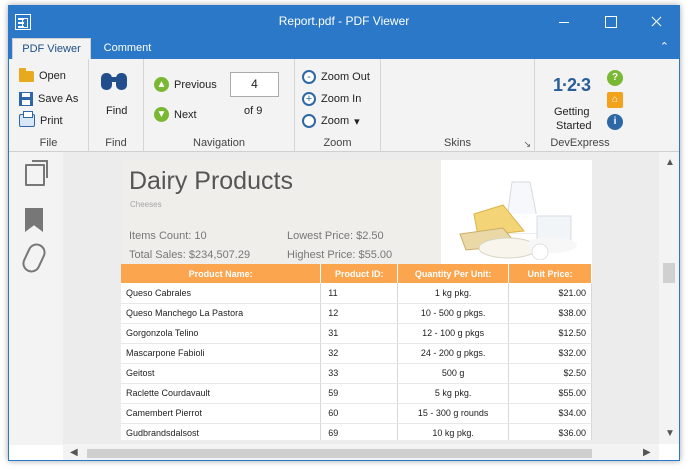 This screenshot has height=471, width=691. Describe the element at coordinates (359, 333) in the screenshot. I see `product-id-cell: 31` at that location.